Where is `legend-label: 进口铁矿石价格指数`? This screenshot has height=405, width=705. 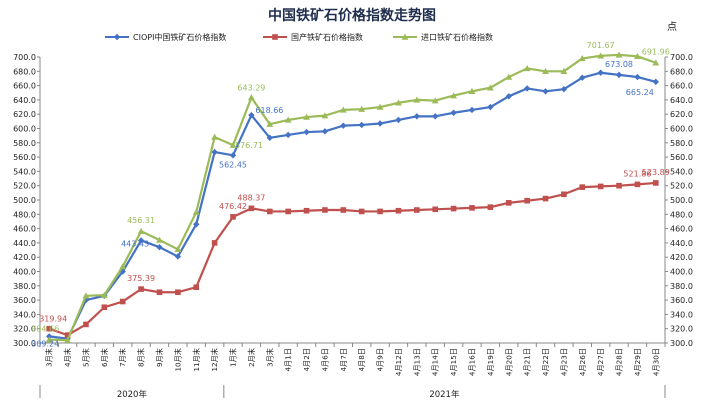 legend-label: 进口铁矿石价格指数 is located at coordinates (457, 37).